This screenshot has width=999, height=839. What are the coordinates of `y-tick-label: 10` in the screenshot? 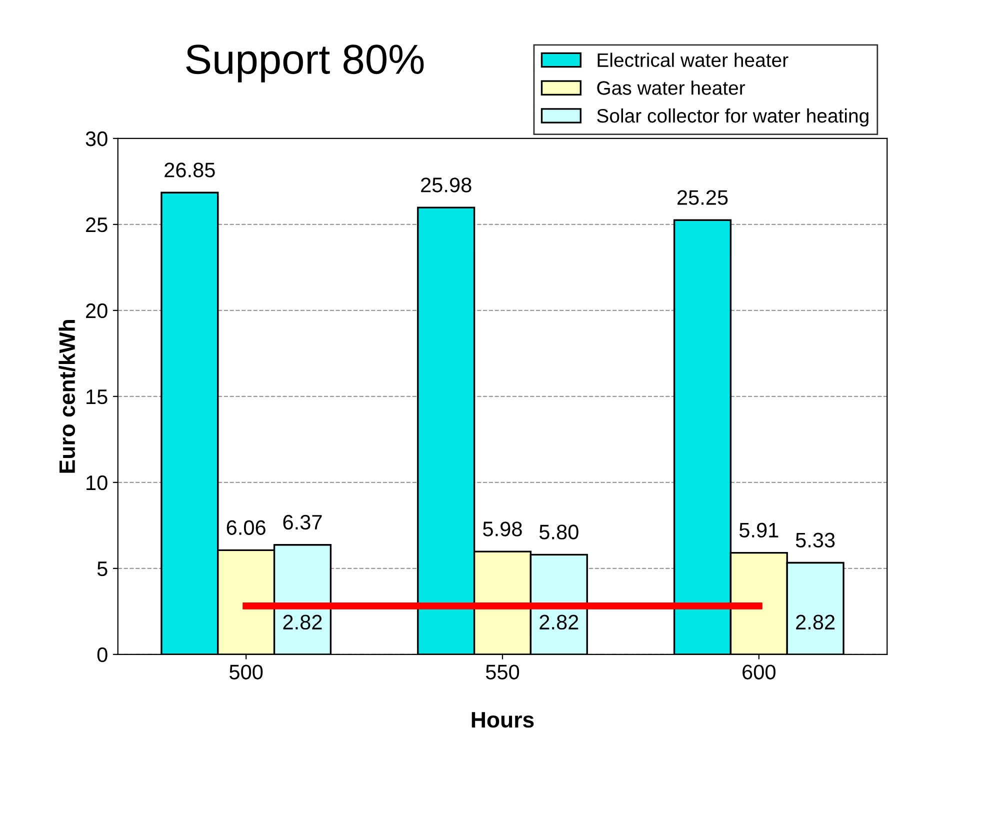 It's located at (97, 482).